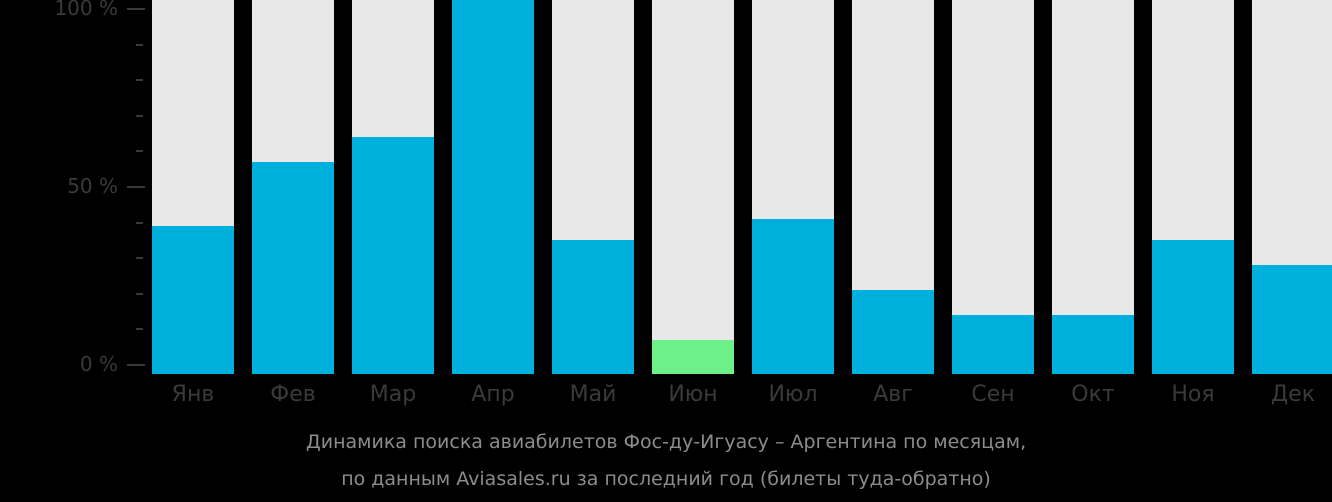  I want to click on x-tick-label: Авг, so click(893, 394).